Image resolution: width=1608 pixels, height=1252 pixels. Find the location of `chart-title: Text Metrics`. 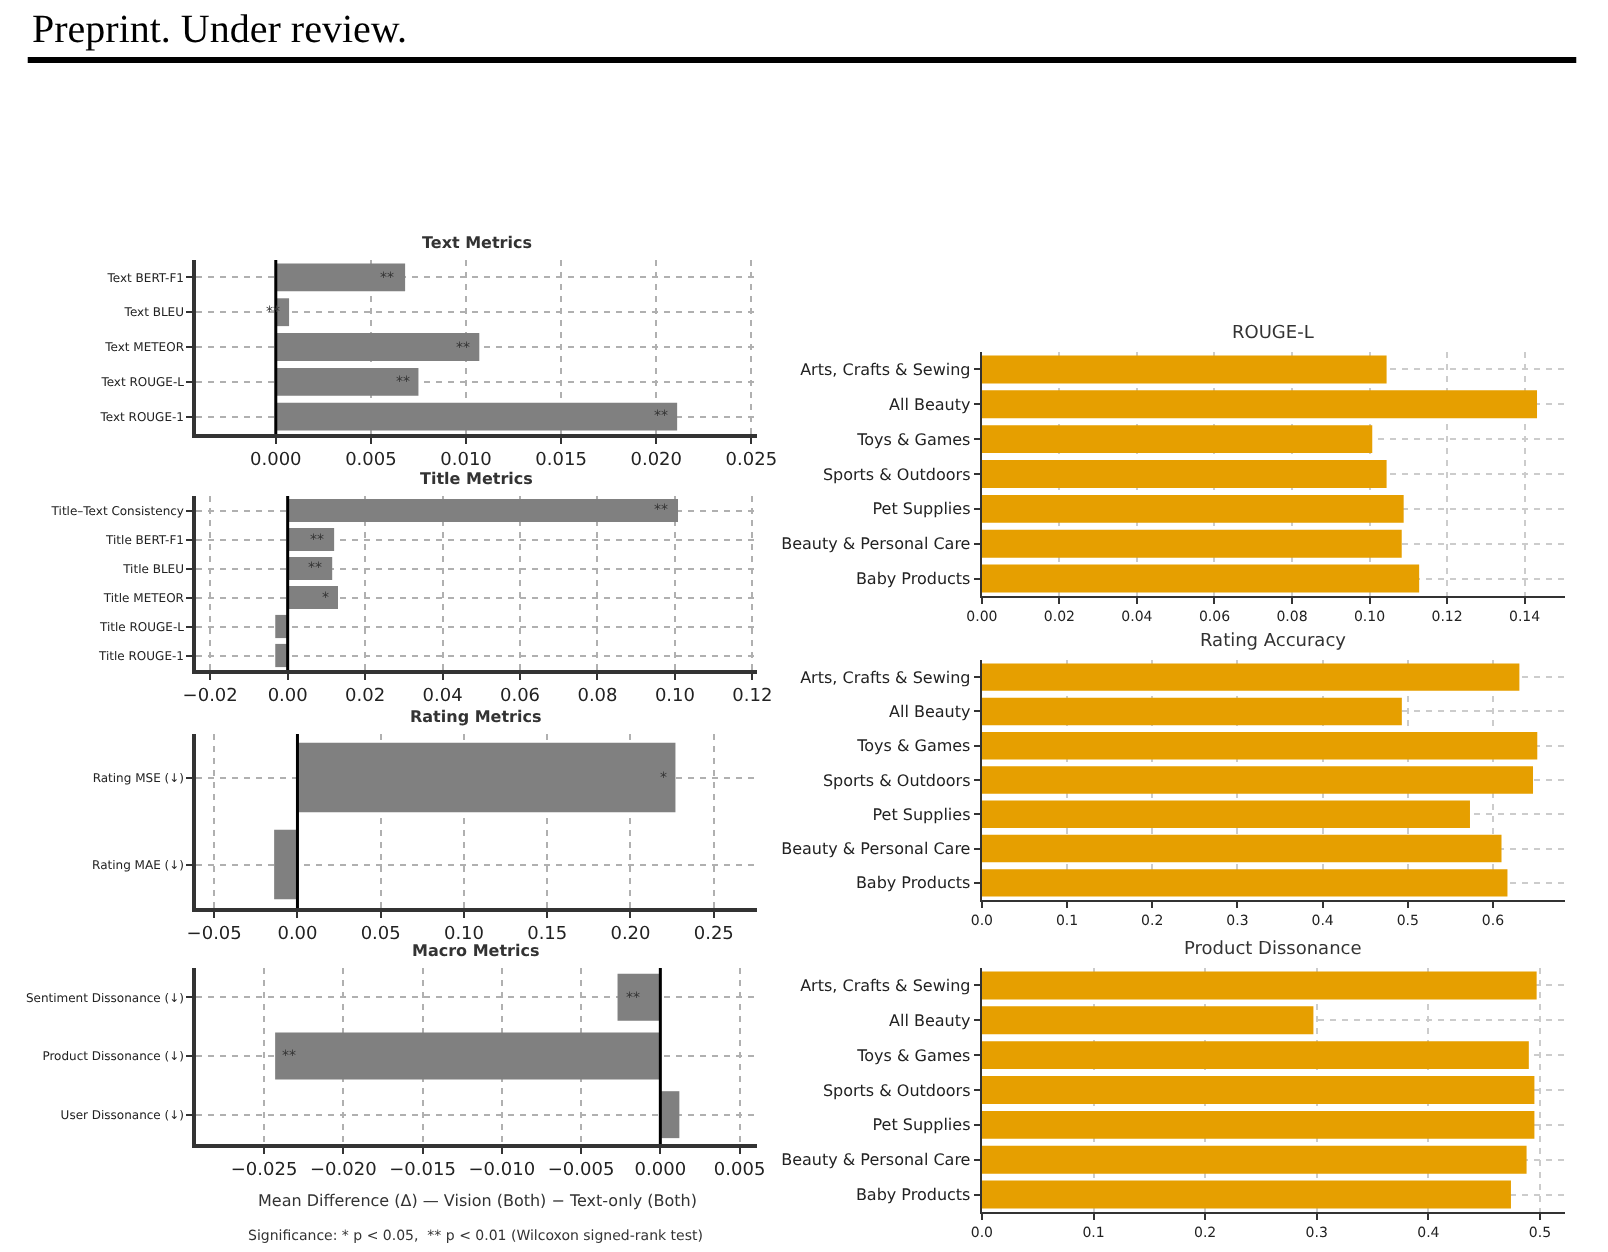

chart-title: Text Metrics is located at coordinates (477, 243).